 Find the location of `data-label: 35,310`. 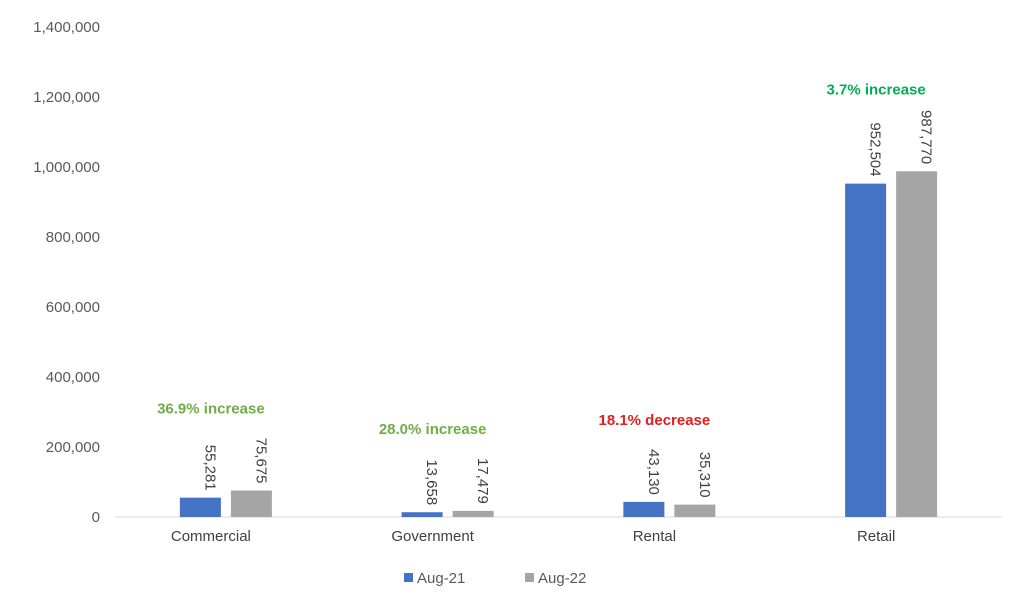

data-label: 35,310 is located at coordinates (704, 475).